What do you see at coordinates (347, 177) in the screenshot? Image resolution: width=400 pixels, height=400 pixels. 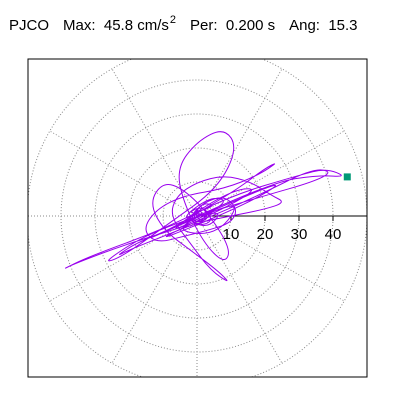 I see `peak-marker` at bounding box center [347, 177].